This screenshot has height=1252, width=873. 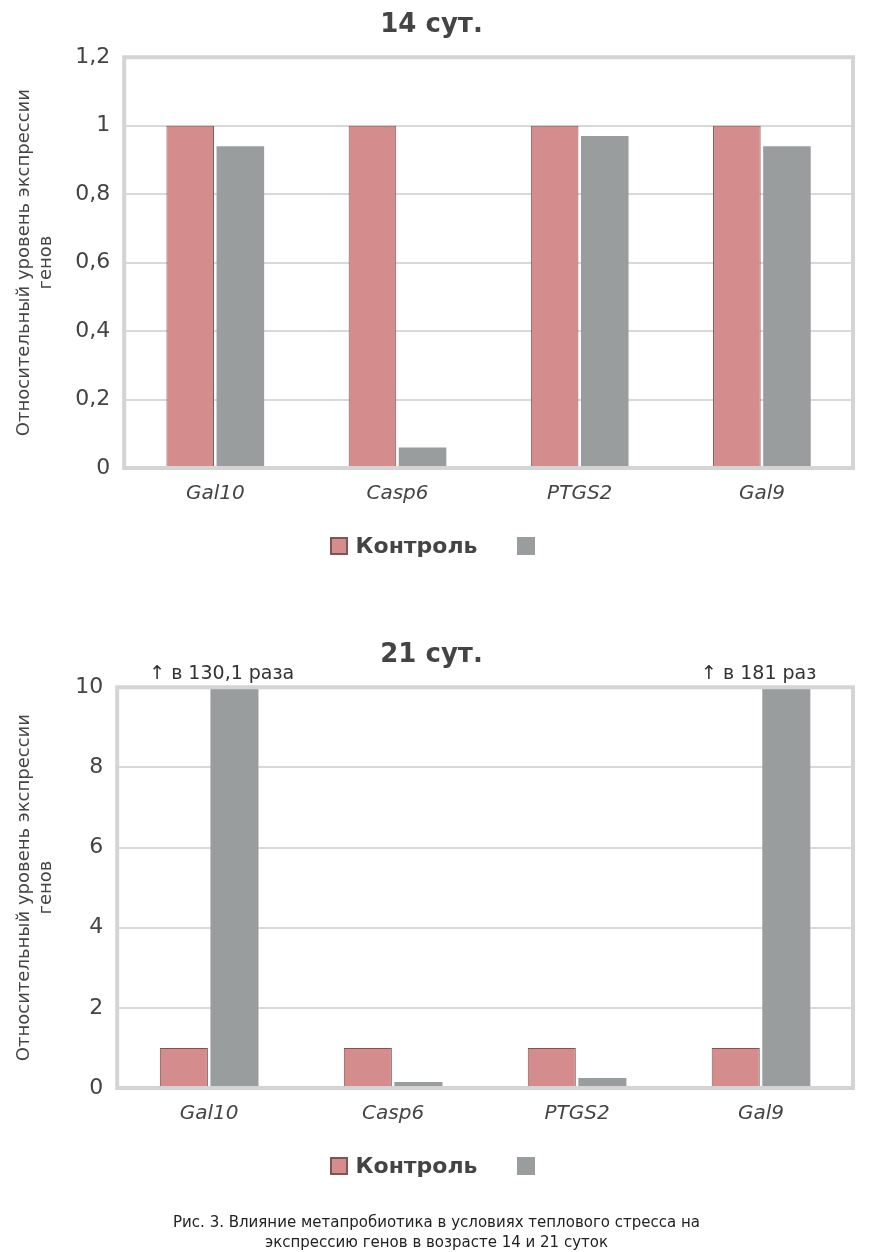 I want to click on chart-title: 14 сут., so click(x=431, y=23).